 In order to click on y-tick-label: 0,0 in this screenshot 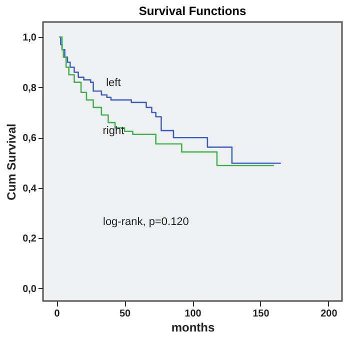, I will do `click(29, 289)`.